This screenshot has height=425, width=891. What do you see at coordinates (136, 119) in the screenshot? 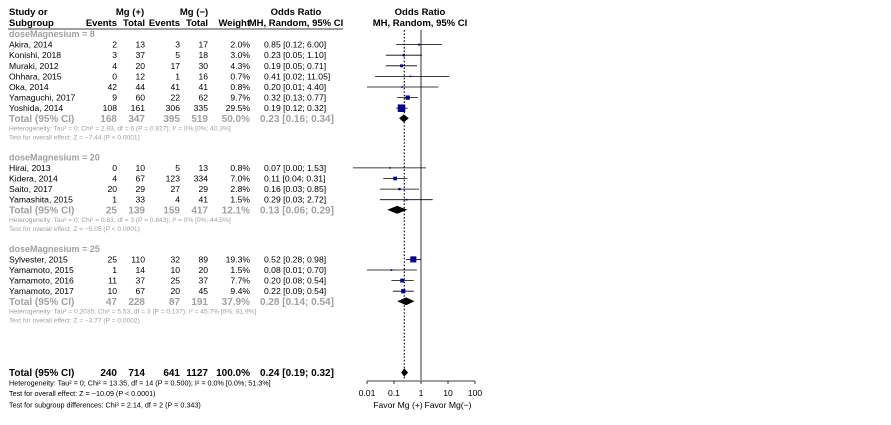
I see `subgroup-total-n-1: 347` at bounding box center [136, 119].